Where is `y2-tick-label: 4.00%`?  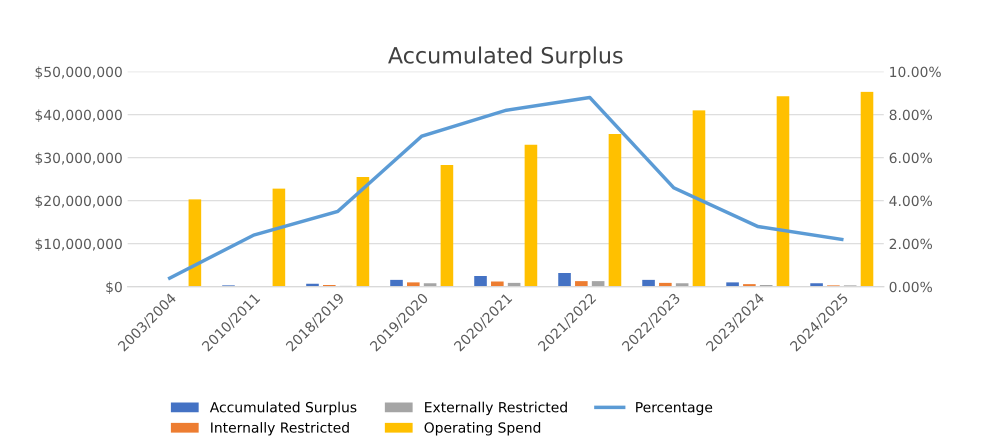
y2-tick-label: 4.00% is located at coordinates (910, 201).